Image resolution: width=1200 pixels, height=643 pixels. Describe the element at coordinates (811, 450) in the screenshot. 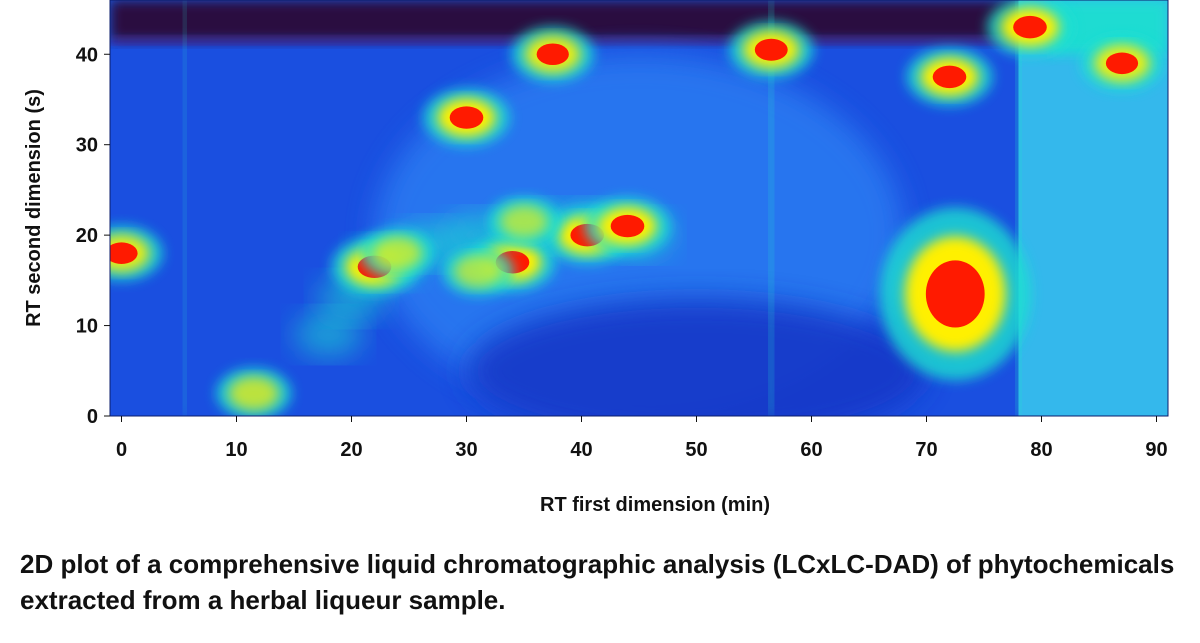

I see `x-tick-label: 60` at that location.